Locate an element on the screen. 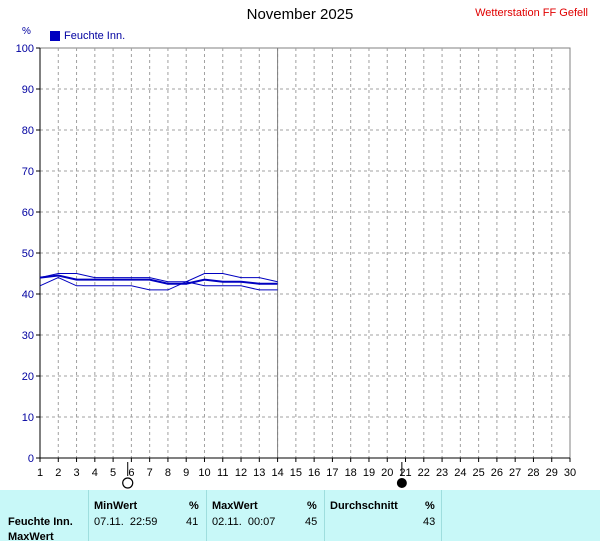 The image size is (600, 543). series-line-min is located at coordinates (158, 284).